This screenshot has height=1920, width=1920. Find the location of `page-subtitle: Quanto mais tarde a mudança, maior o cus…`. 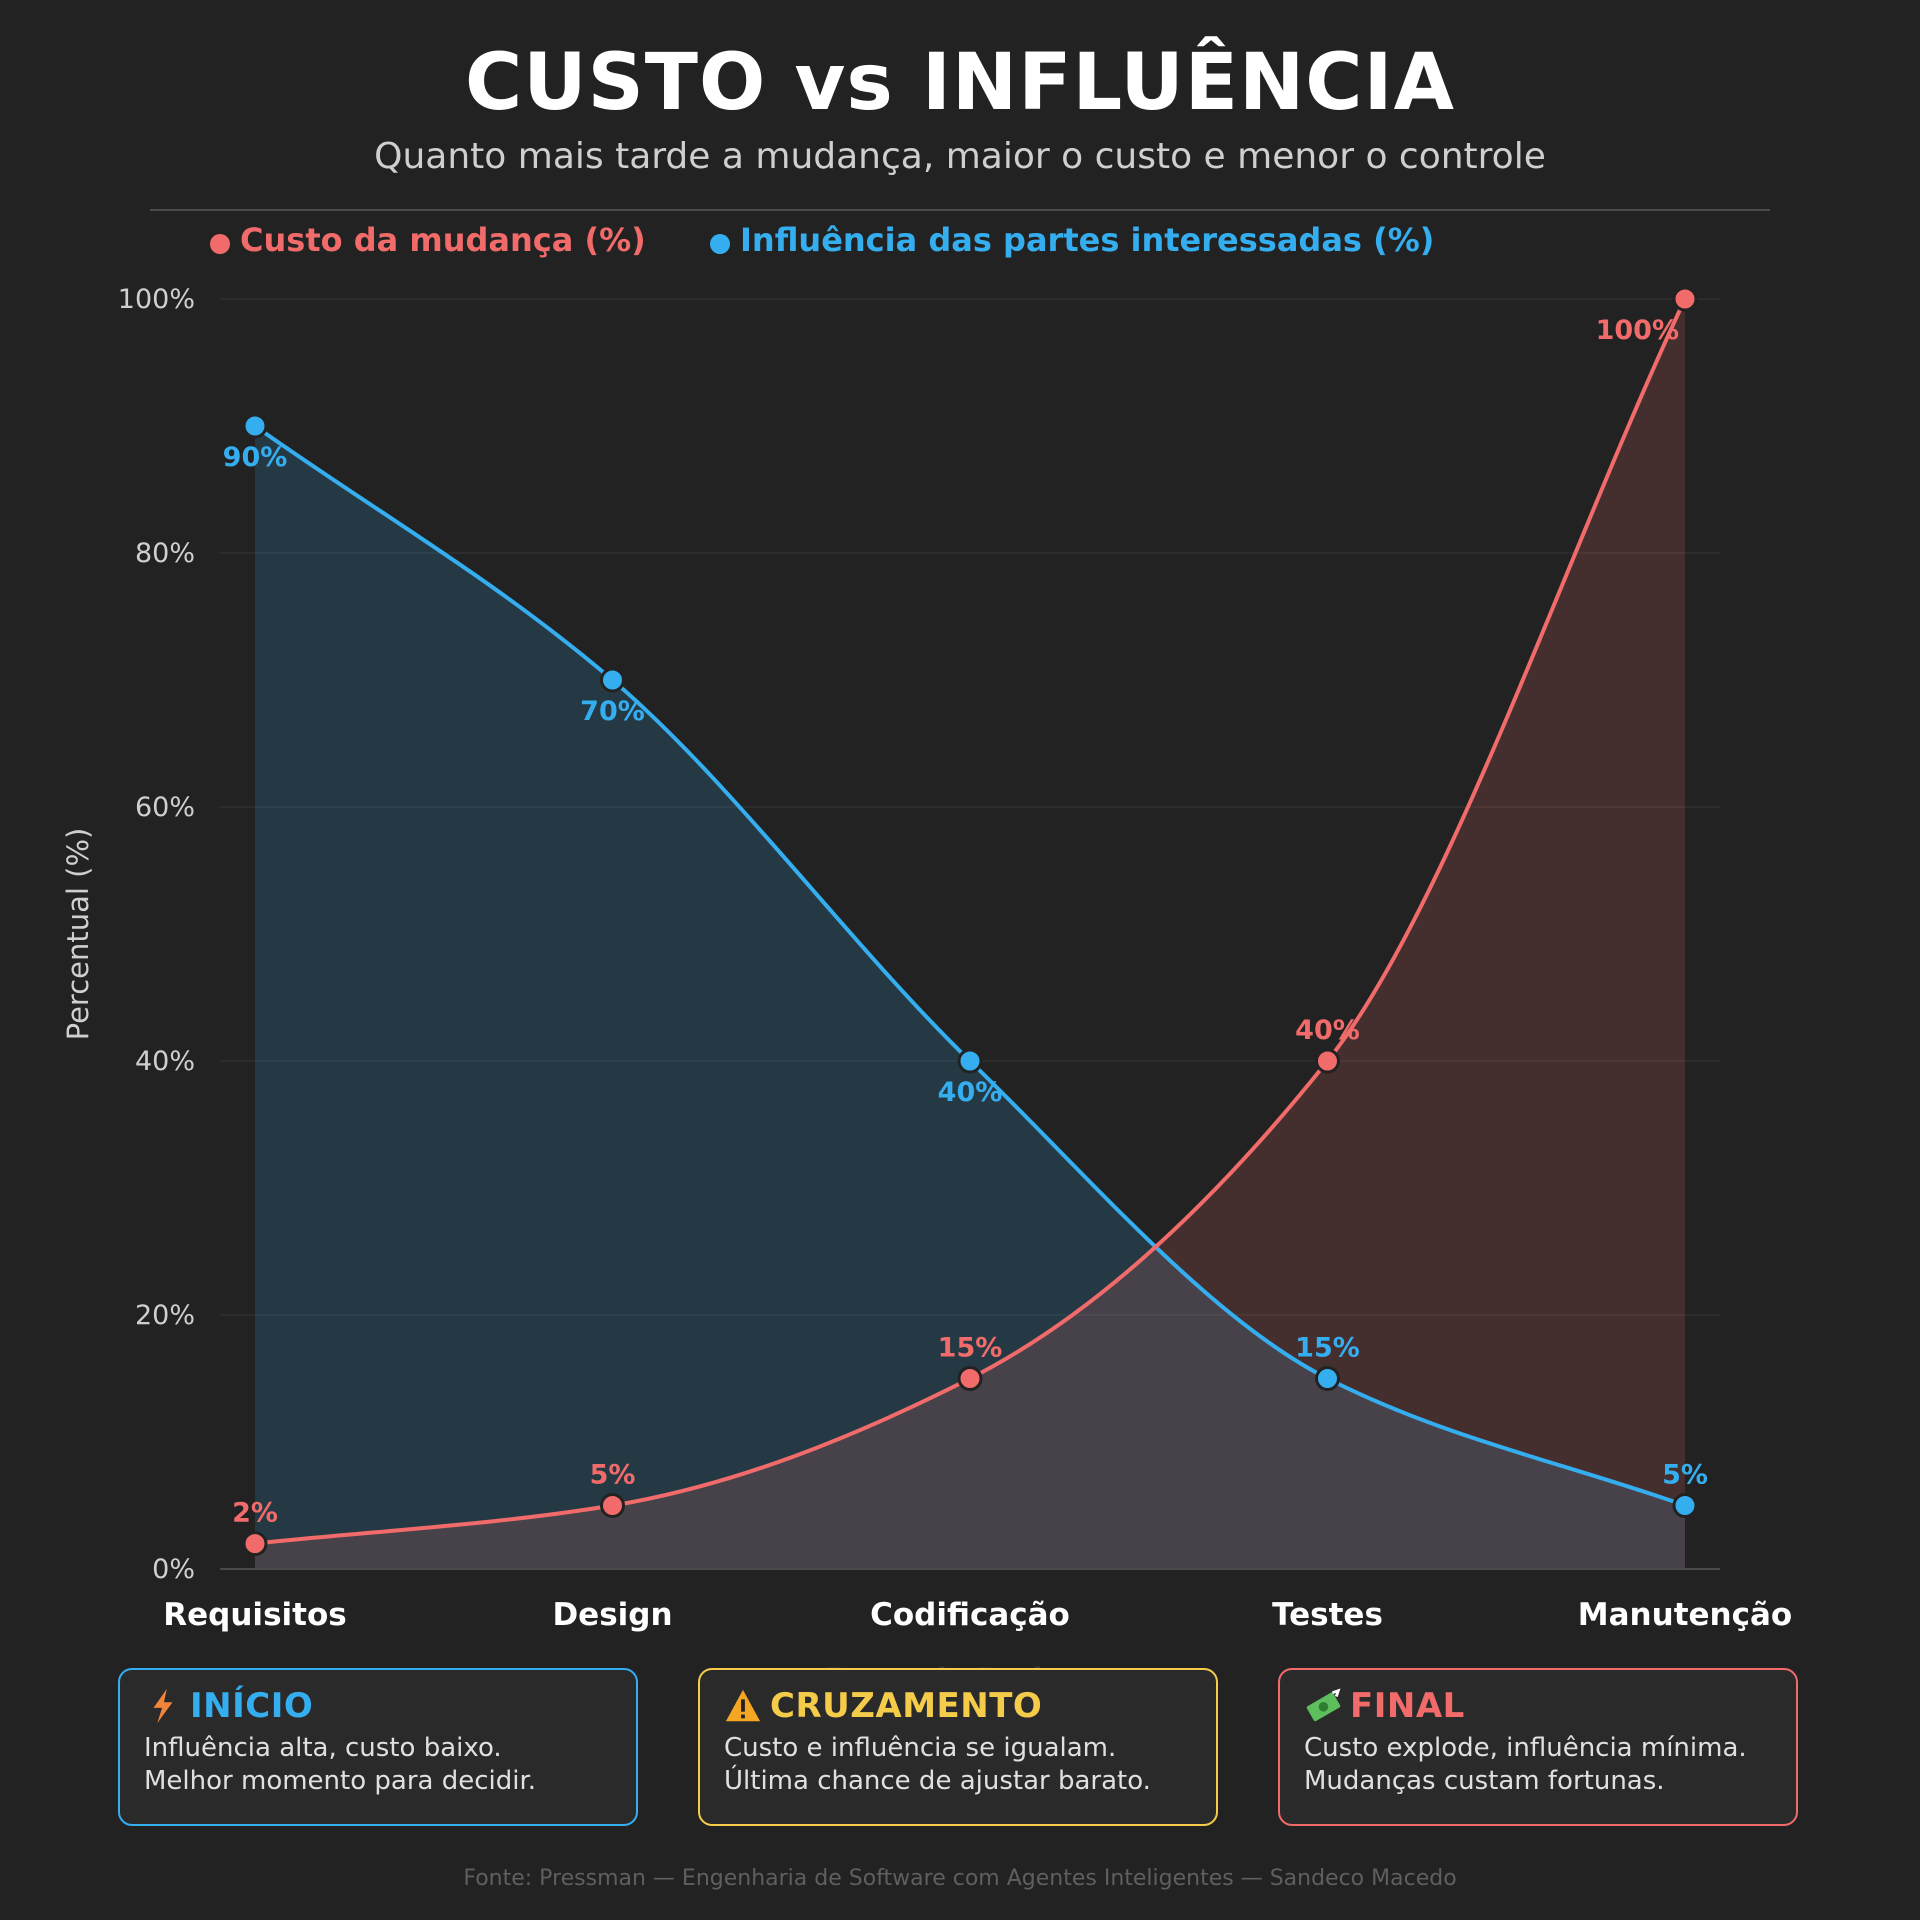

page-subtitle: Quanto mais tarde a mudança, maior o cus… is located at coordinates (960, 156).